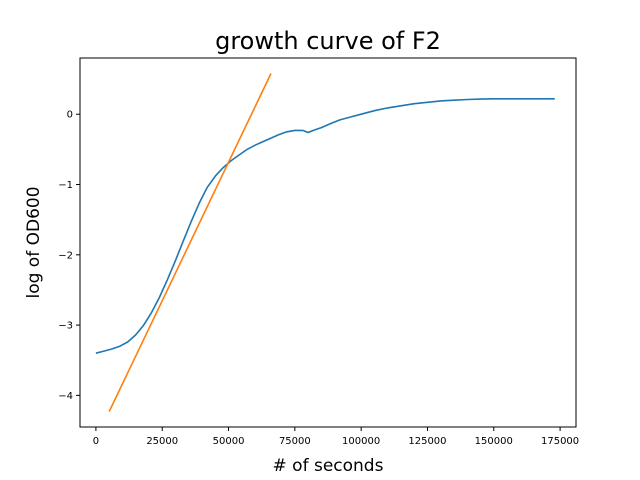 The width and height of the screenshot is (640, 480). What do you see at coordinates (65, 185) in the screenshot?
I see `y-tick-label: −1` at bounding box center [65, 185].